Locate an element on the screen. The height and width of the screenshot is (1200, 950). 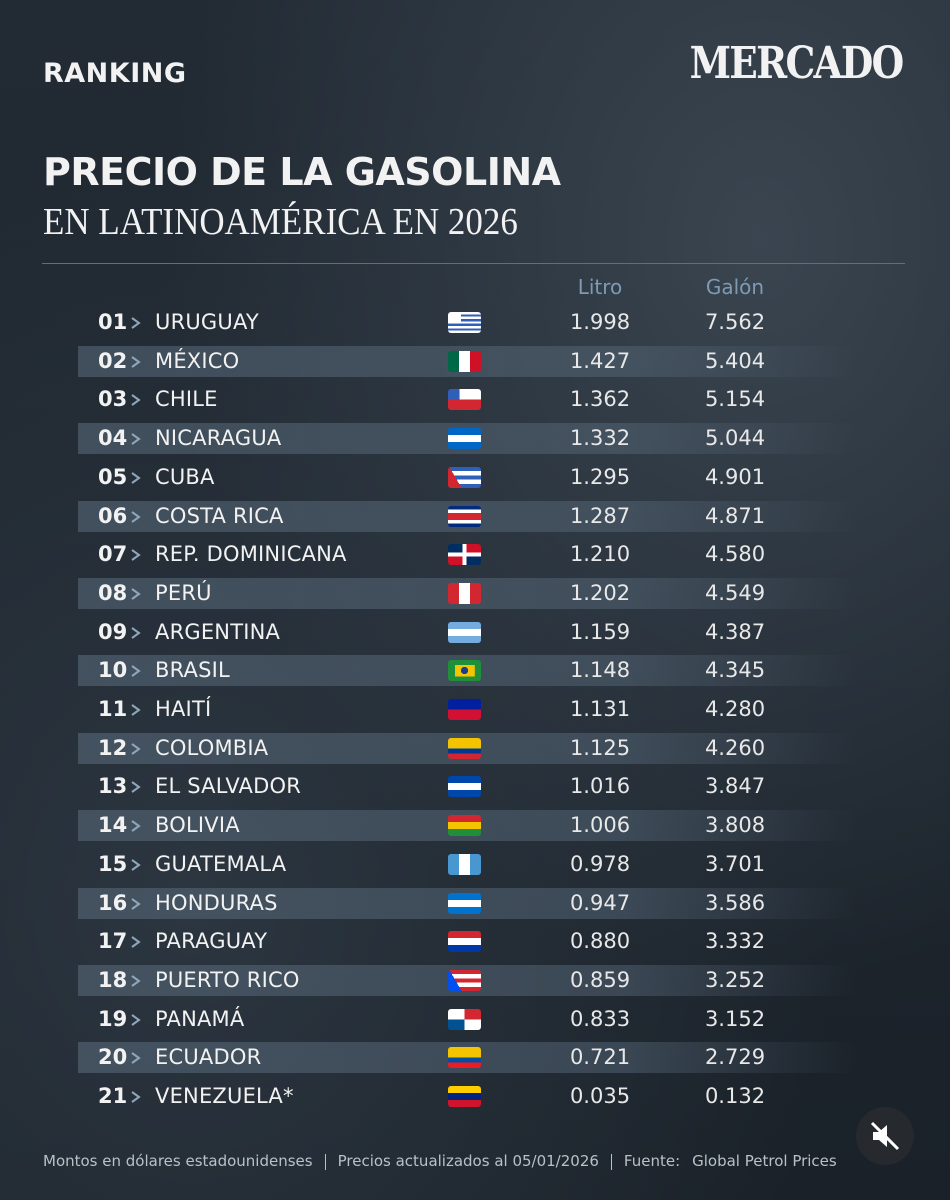
rank: 13 is located at coordinates (113, 786).